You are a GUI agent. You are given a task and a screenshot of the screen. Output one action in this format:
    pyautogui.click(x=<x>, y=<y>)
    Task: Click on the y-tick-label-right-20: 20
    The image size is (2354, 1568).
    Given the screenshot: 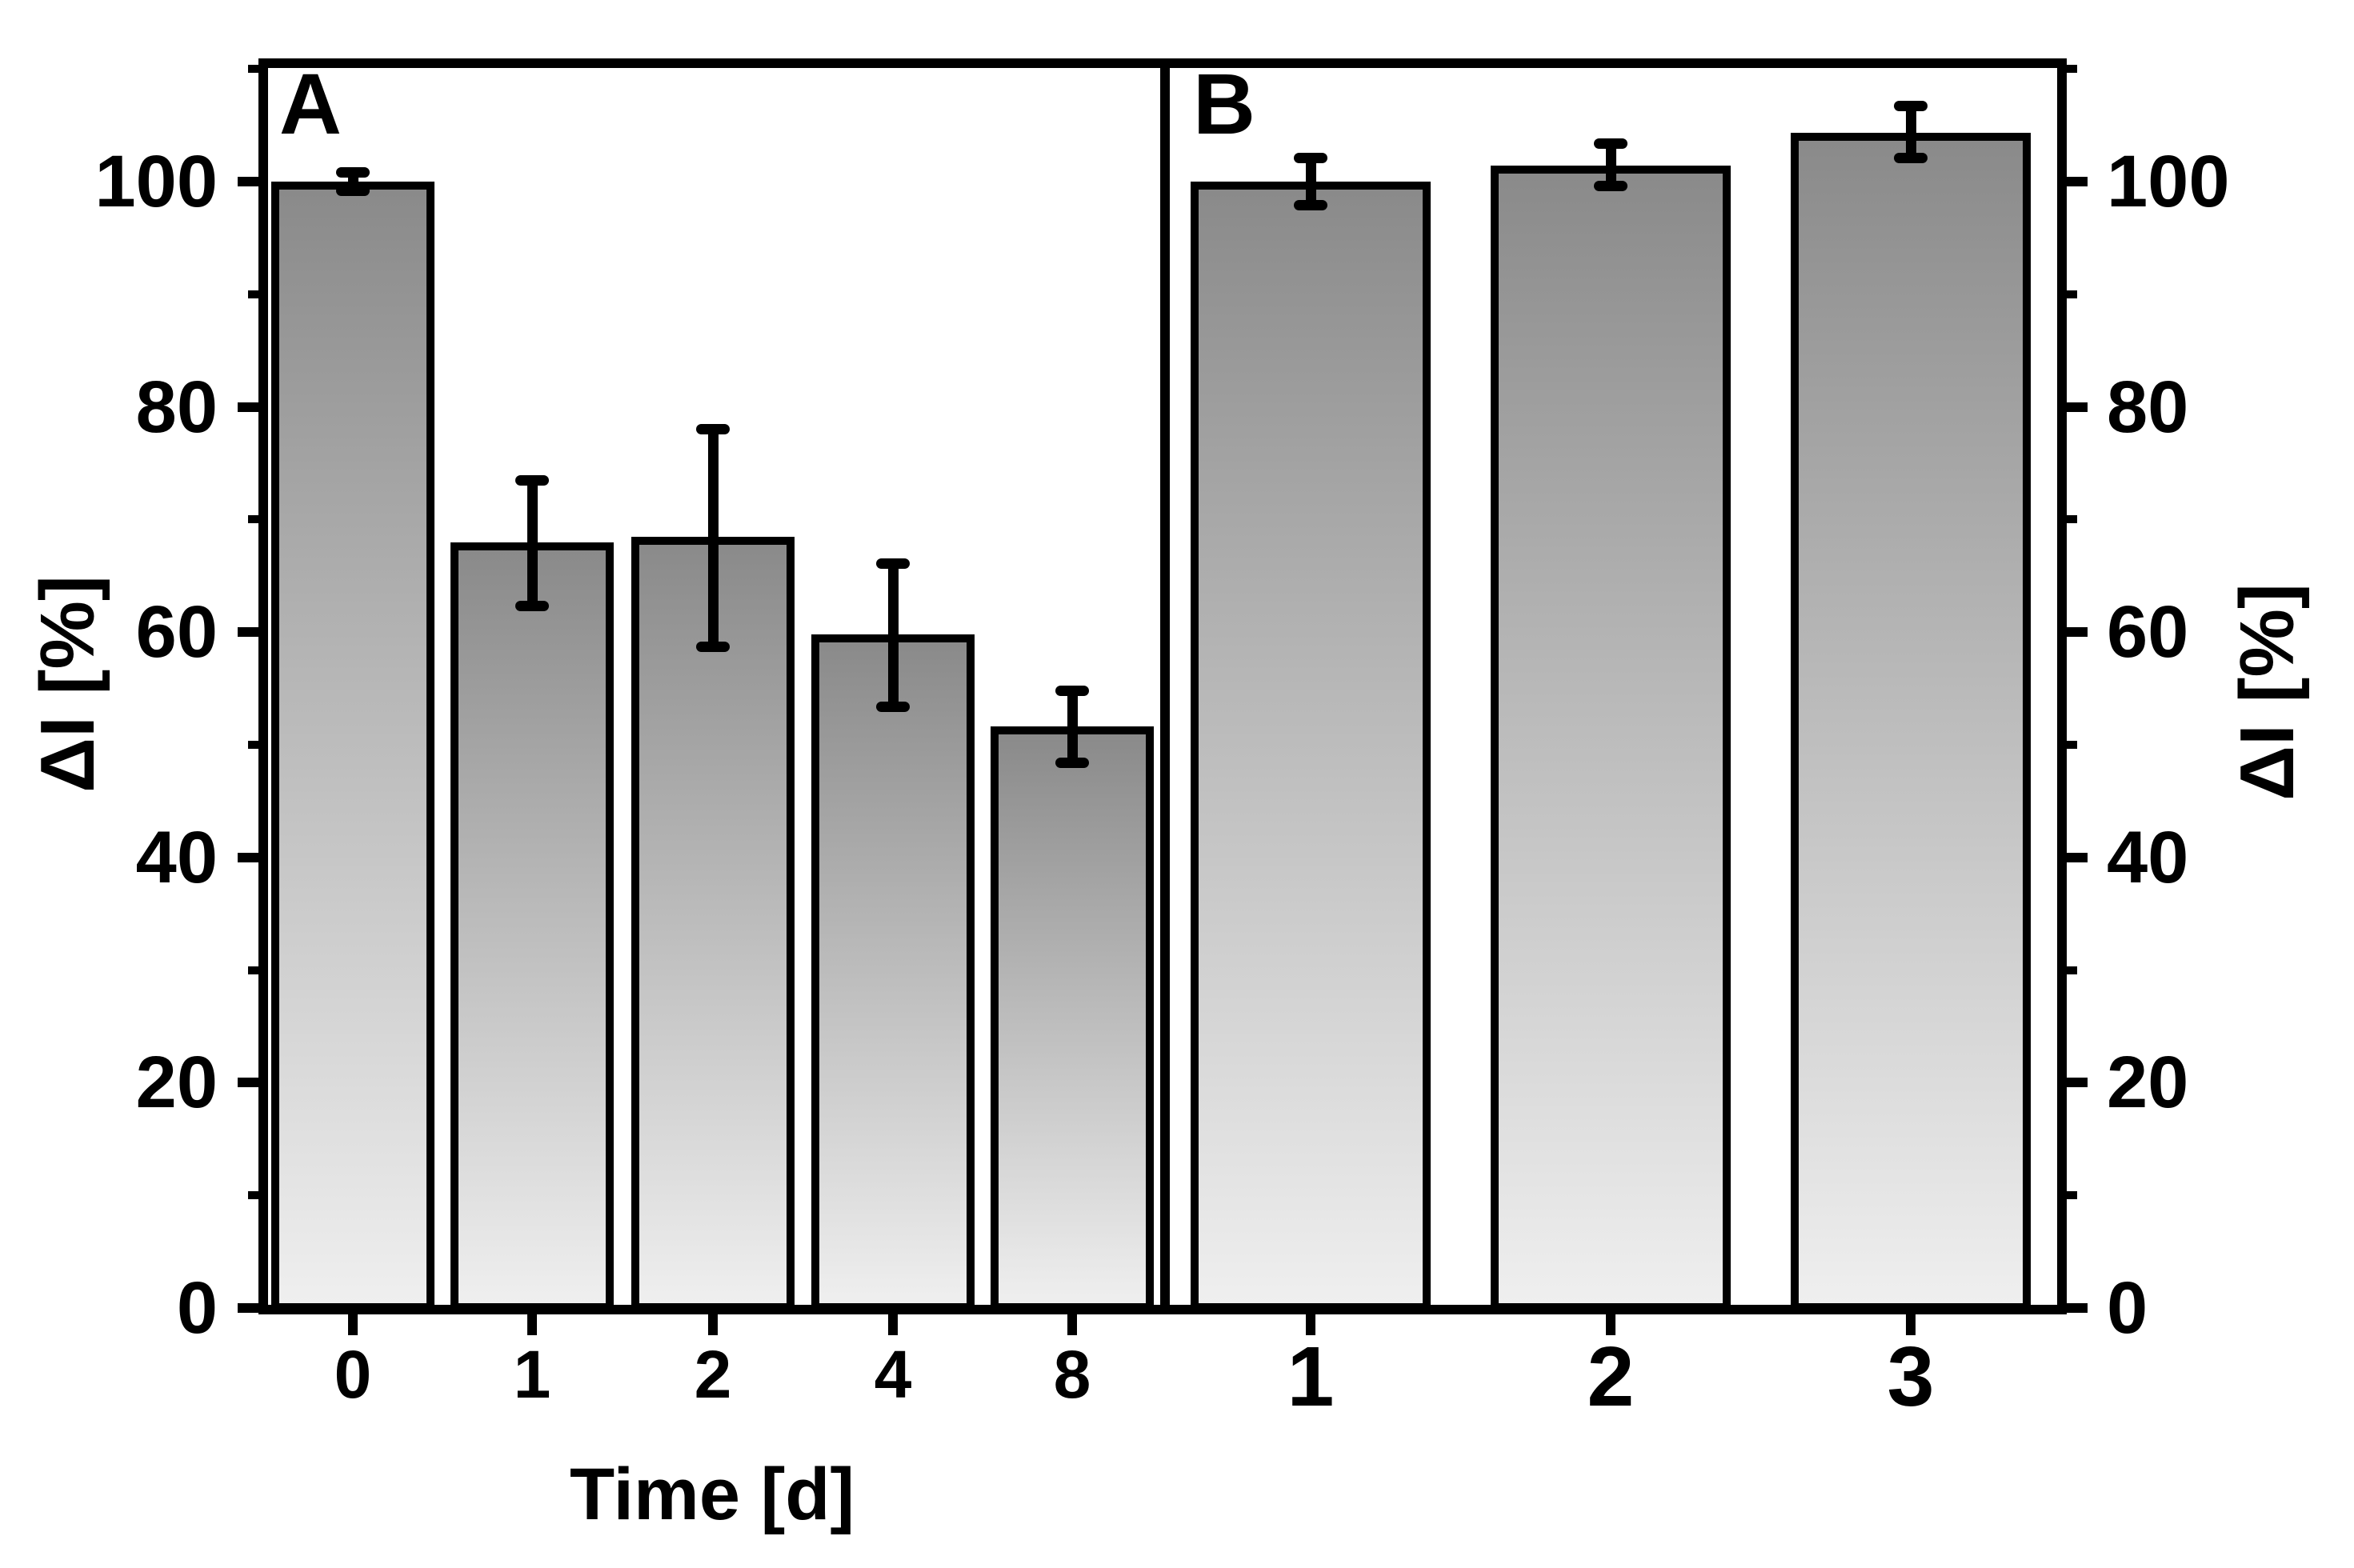 What is the action you would take?
    pyautogui.click(x=2148, y=1083)
    